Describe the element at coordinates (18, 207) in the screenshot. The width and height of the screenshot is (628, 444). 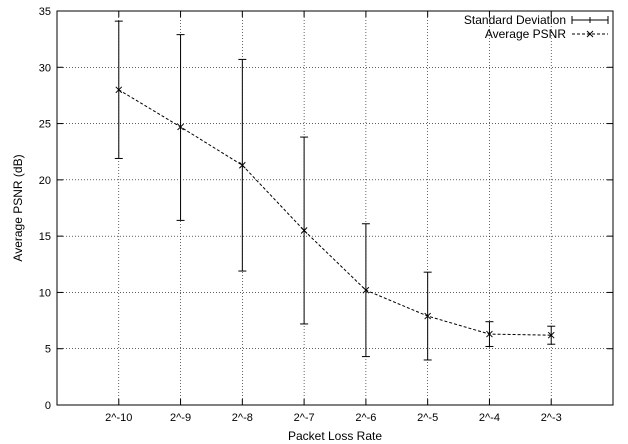
I see `y-axis-label: Average PSNR (dB)` at that location.